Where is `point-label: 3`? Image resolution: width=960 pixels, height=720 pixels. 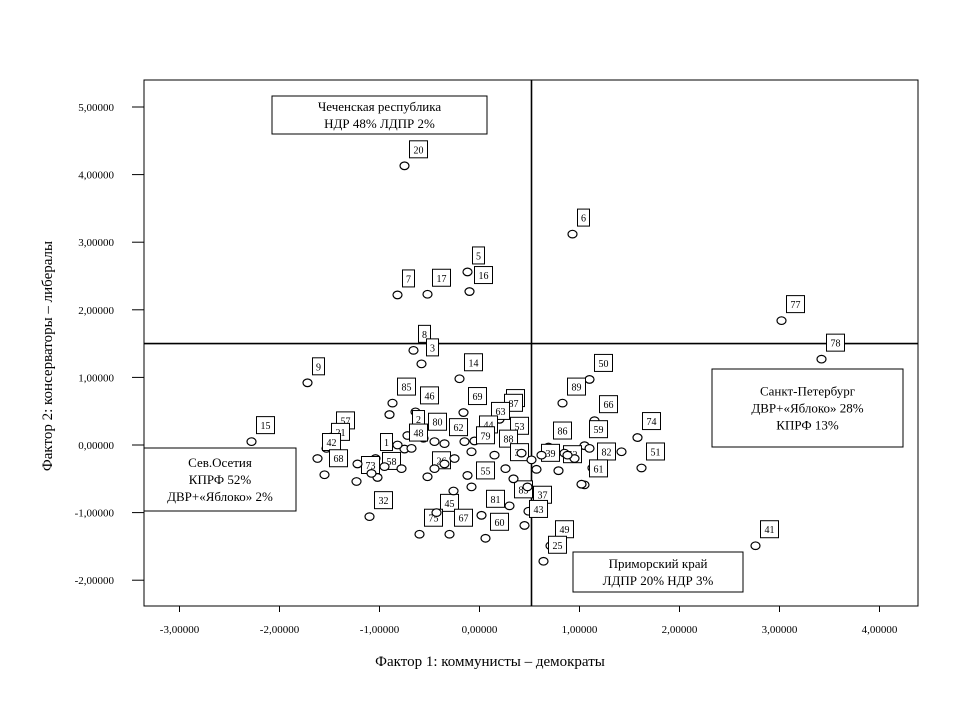 point-label: 3 is located at coordinates (432, 348).